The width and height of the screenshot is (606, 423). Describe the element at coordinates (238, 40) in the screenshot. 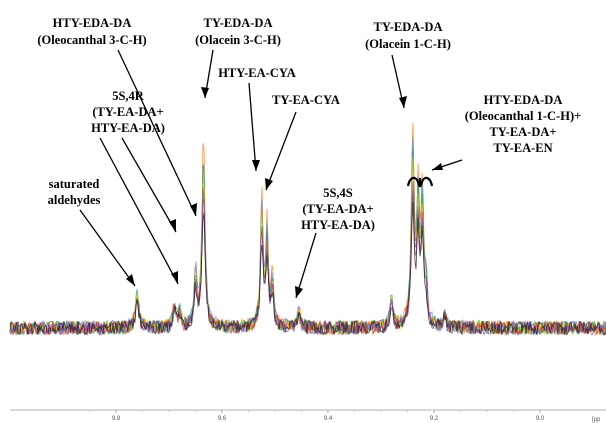

I see `annotation-line: (Olacein 3-C-H)` at that location.